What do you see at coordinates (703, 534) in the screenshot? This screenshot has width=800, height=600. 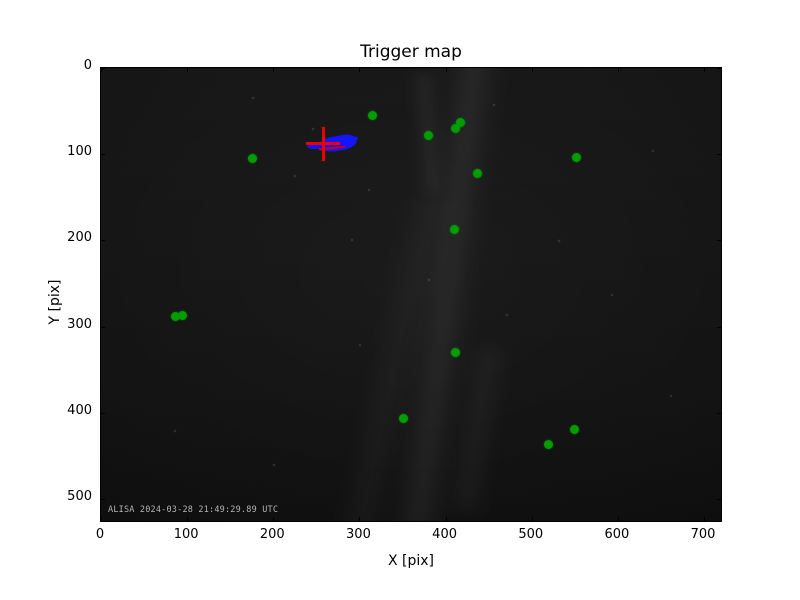 I see `x-tick-label: 700` at bounding box center [703, 534].